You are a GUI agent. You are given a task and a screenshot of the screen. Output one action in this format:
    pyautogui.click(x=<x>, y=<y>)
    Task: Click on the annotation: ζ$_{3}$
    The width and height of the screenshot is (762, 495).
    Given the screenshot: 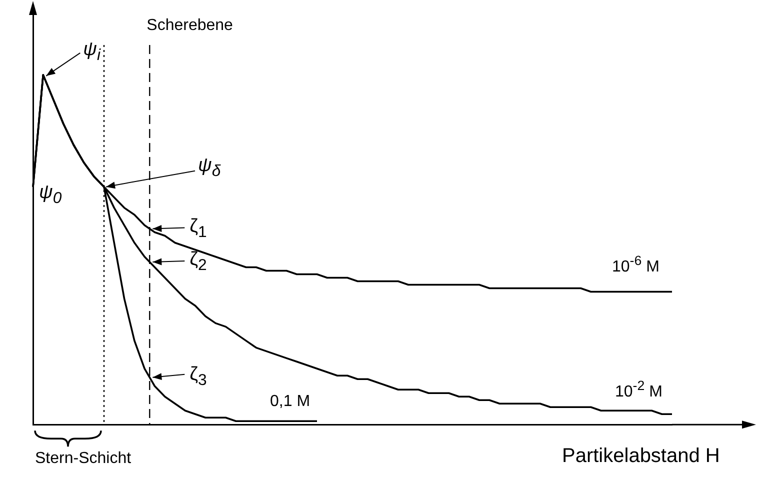 What is the action you would take?
    pyautogui.click(x=198, y=377)
    